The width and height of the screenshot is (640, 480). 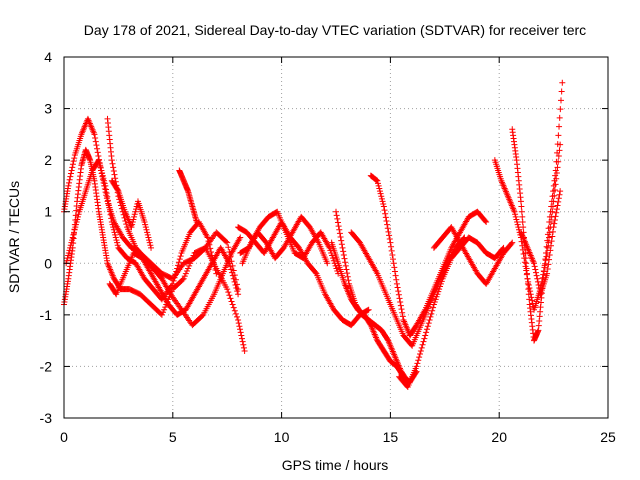 What do you see at coordinates (46, 366) in the screenshot?
I see `y-tick-label: -2` at bounding box center [46, 366].